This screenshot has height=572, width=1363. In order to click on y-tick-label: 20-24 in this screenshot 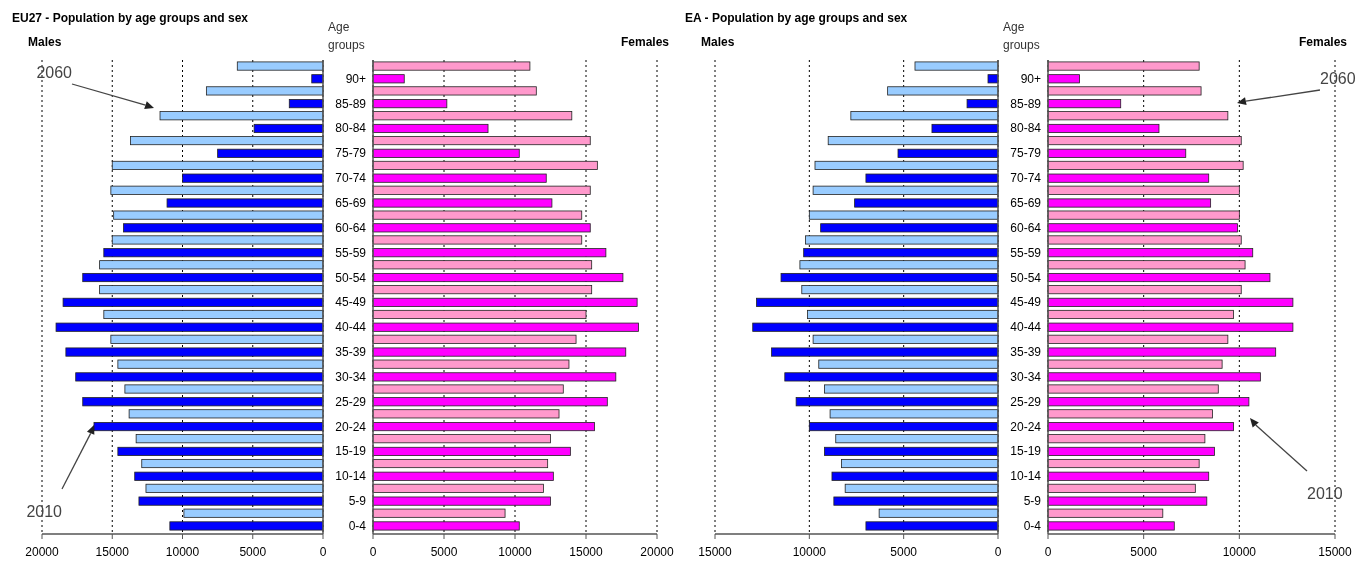, I will do `click(1026, 426)`.